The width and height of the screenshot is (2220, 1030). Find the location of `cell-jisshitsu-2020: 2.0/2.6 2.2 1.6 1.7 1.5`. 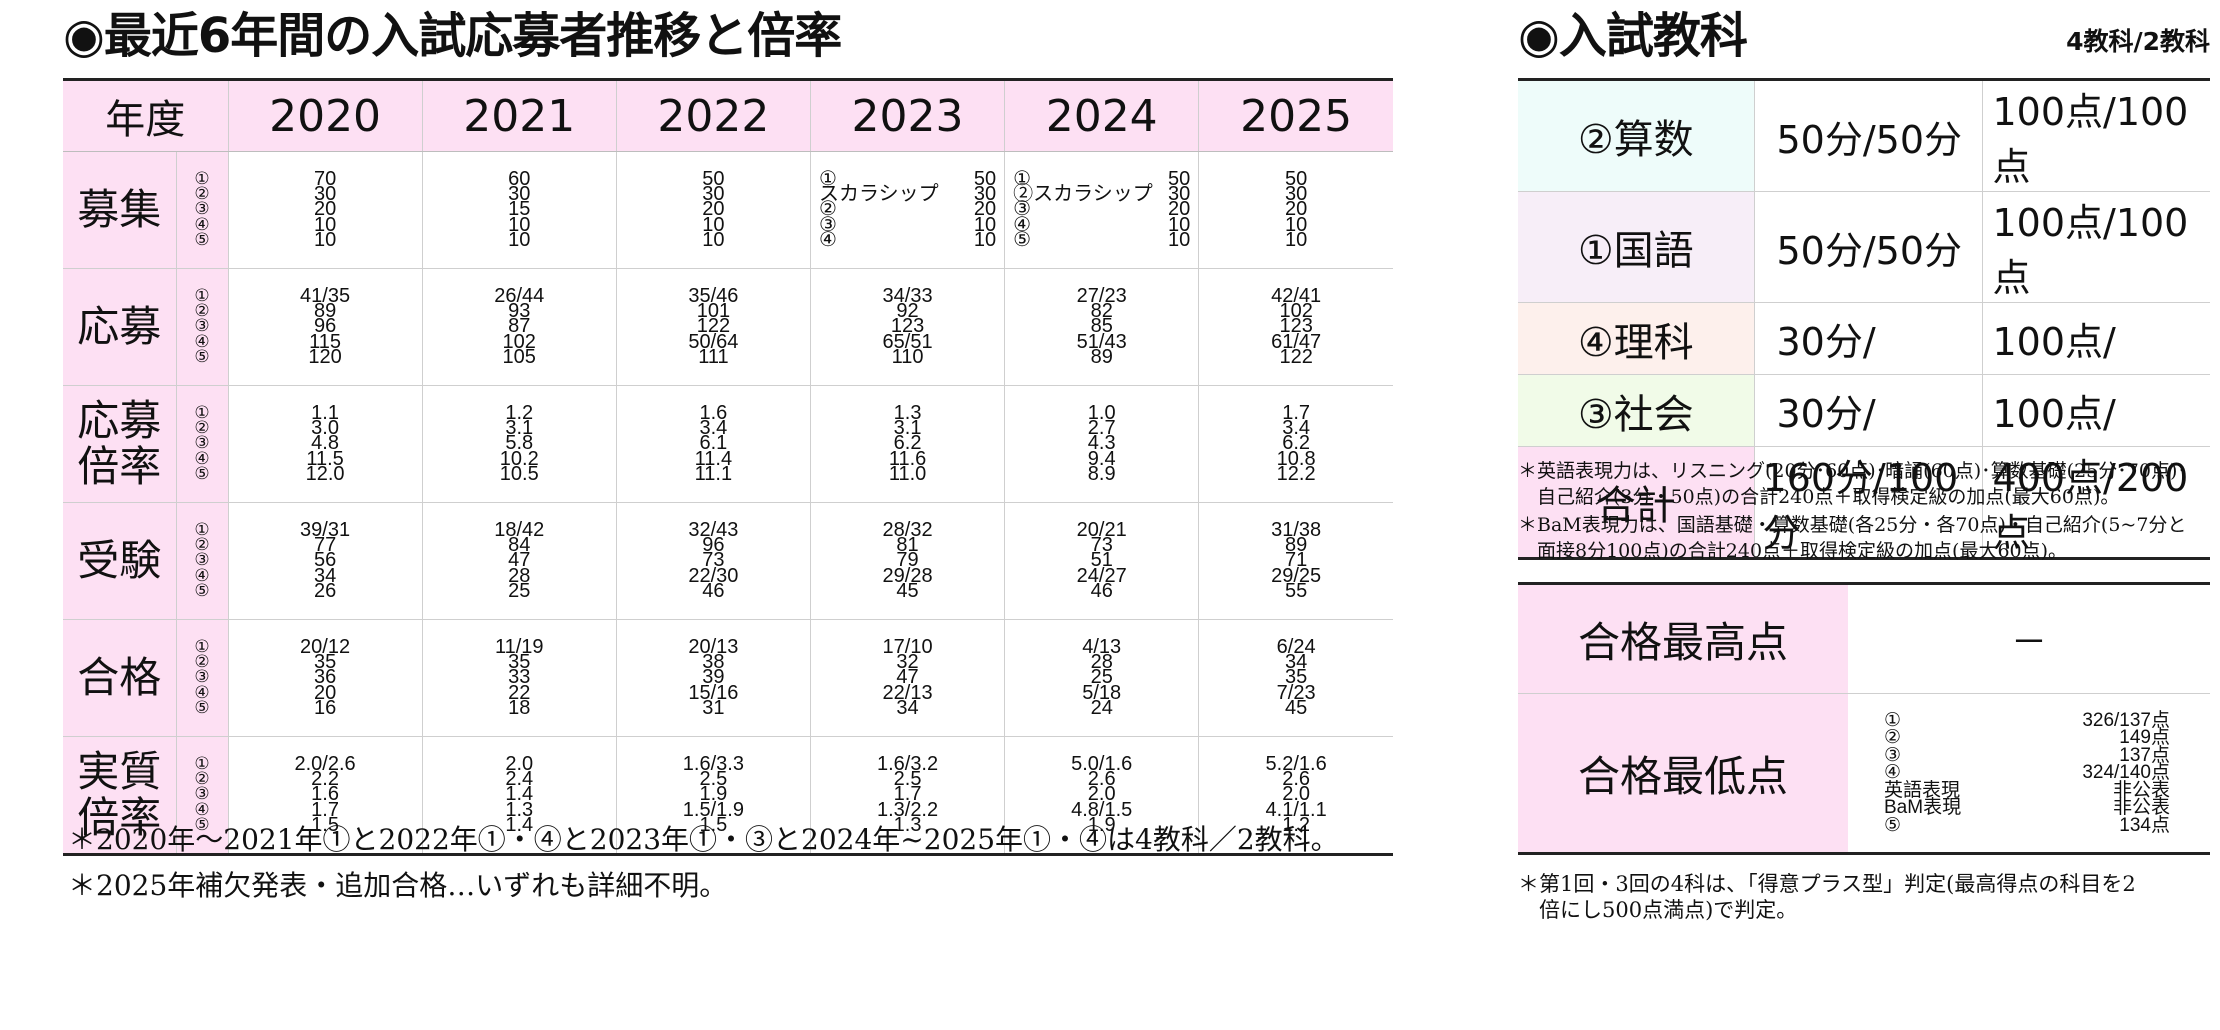

cell-jisshitsu-2020: 2.0/2.6 2.2 1.6 1.7 1.5 is located at coordinates (325, 796).